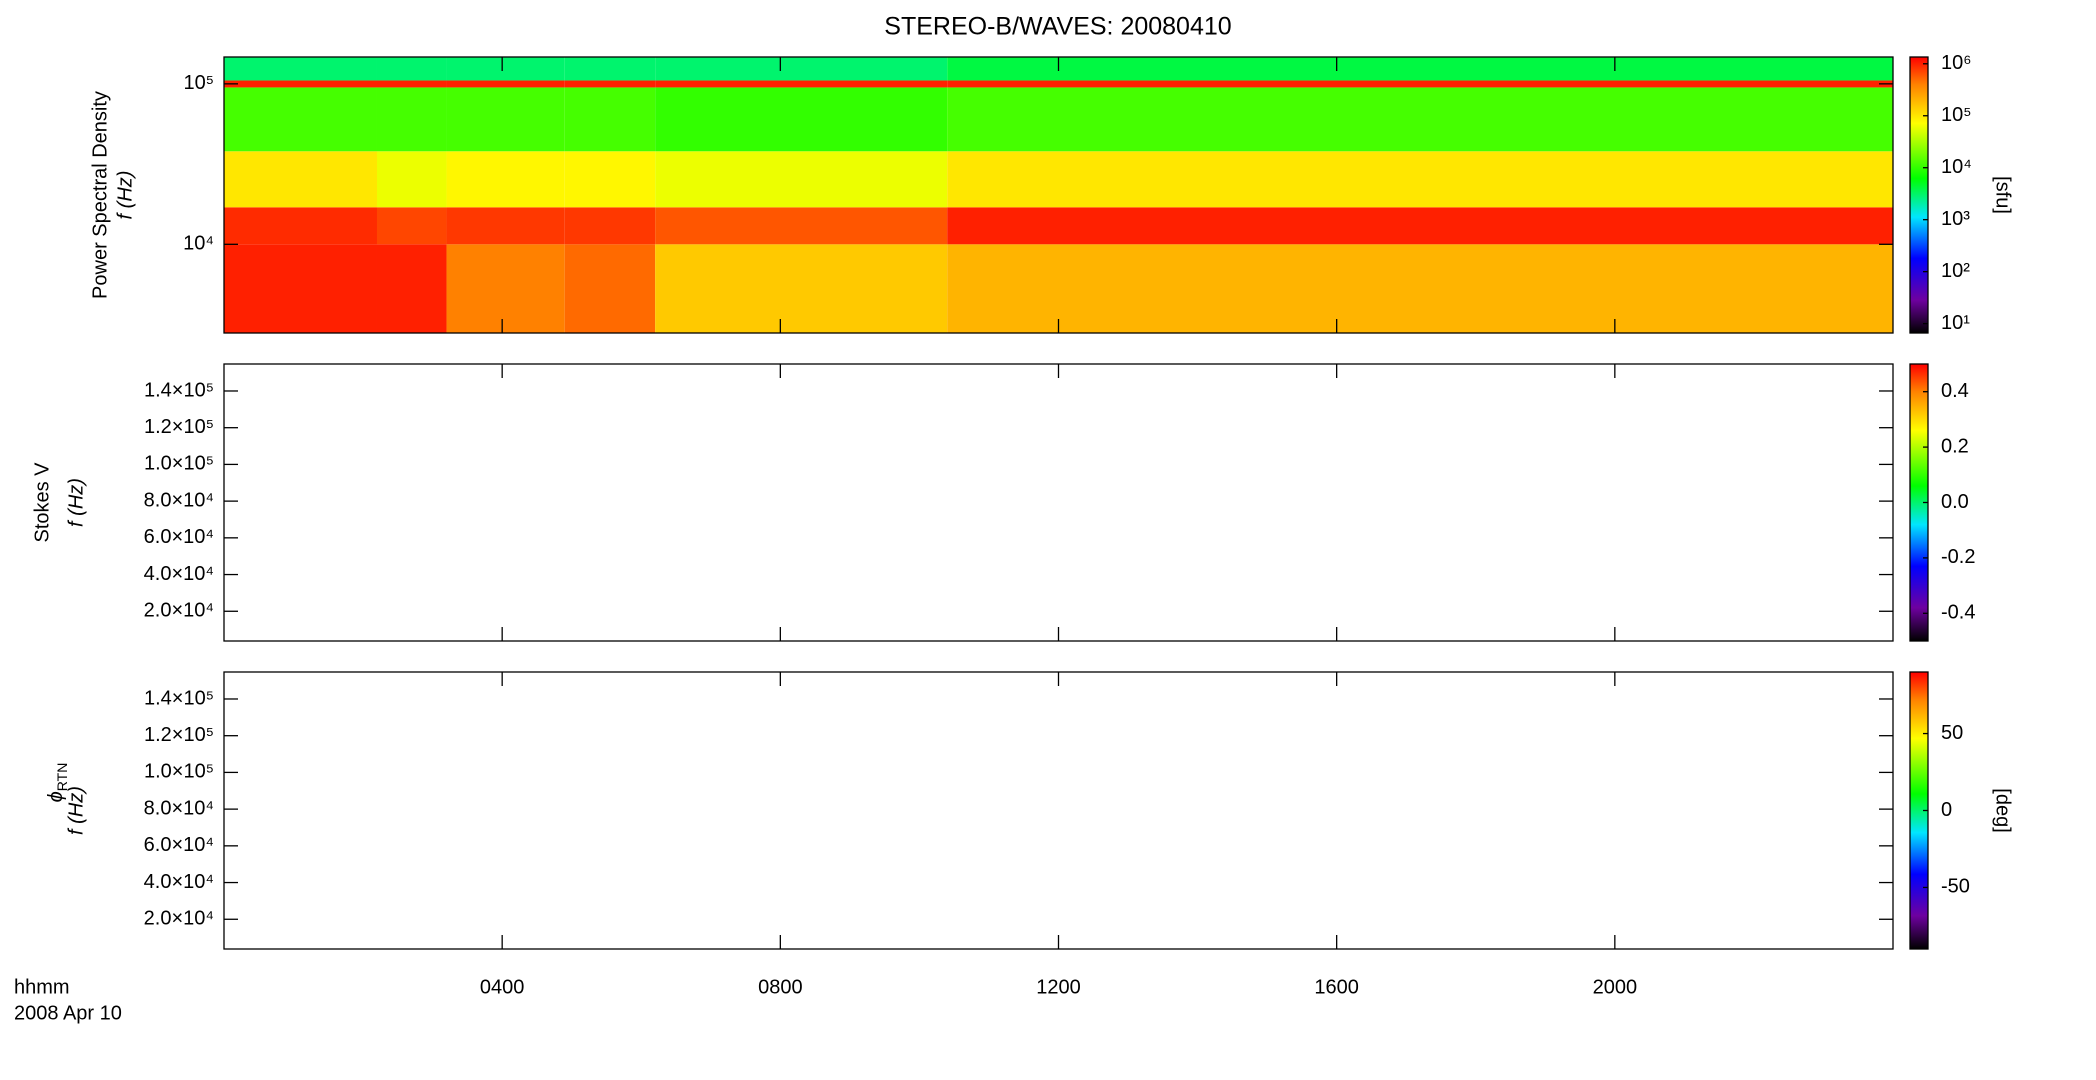 The image size is (2096, 1080). Describe the element at coordinates (42, 502) in the screenshot. I see `y-axis-label: Stokes V` at that location.